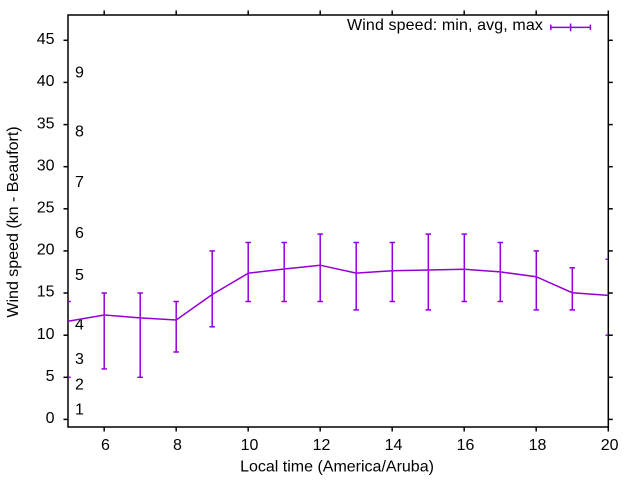 This screenshot has width=640, height=480. I want to click on svg-text: 18, so click(538, 445).